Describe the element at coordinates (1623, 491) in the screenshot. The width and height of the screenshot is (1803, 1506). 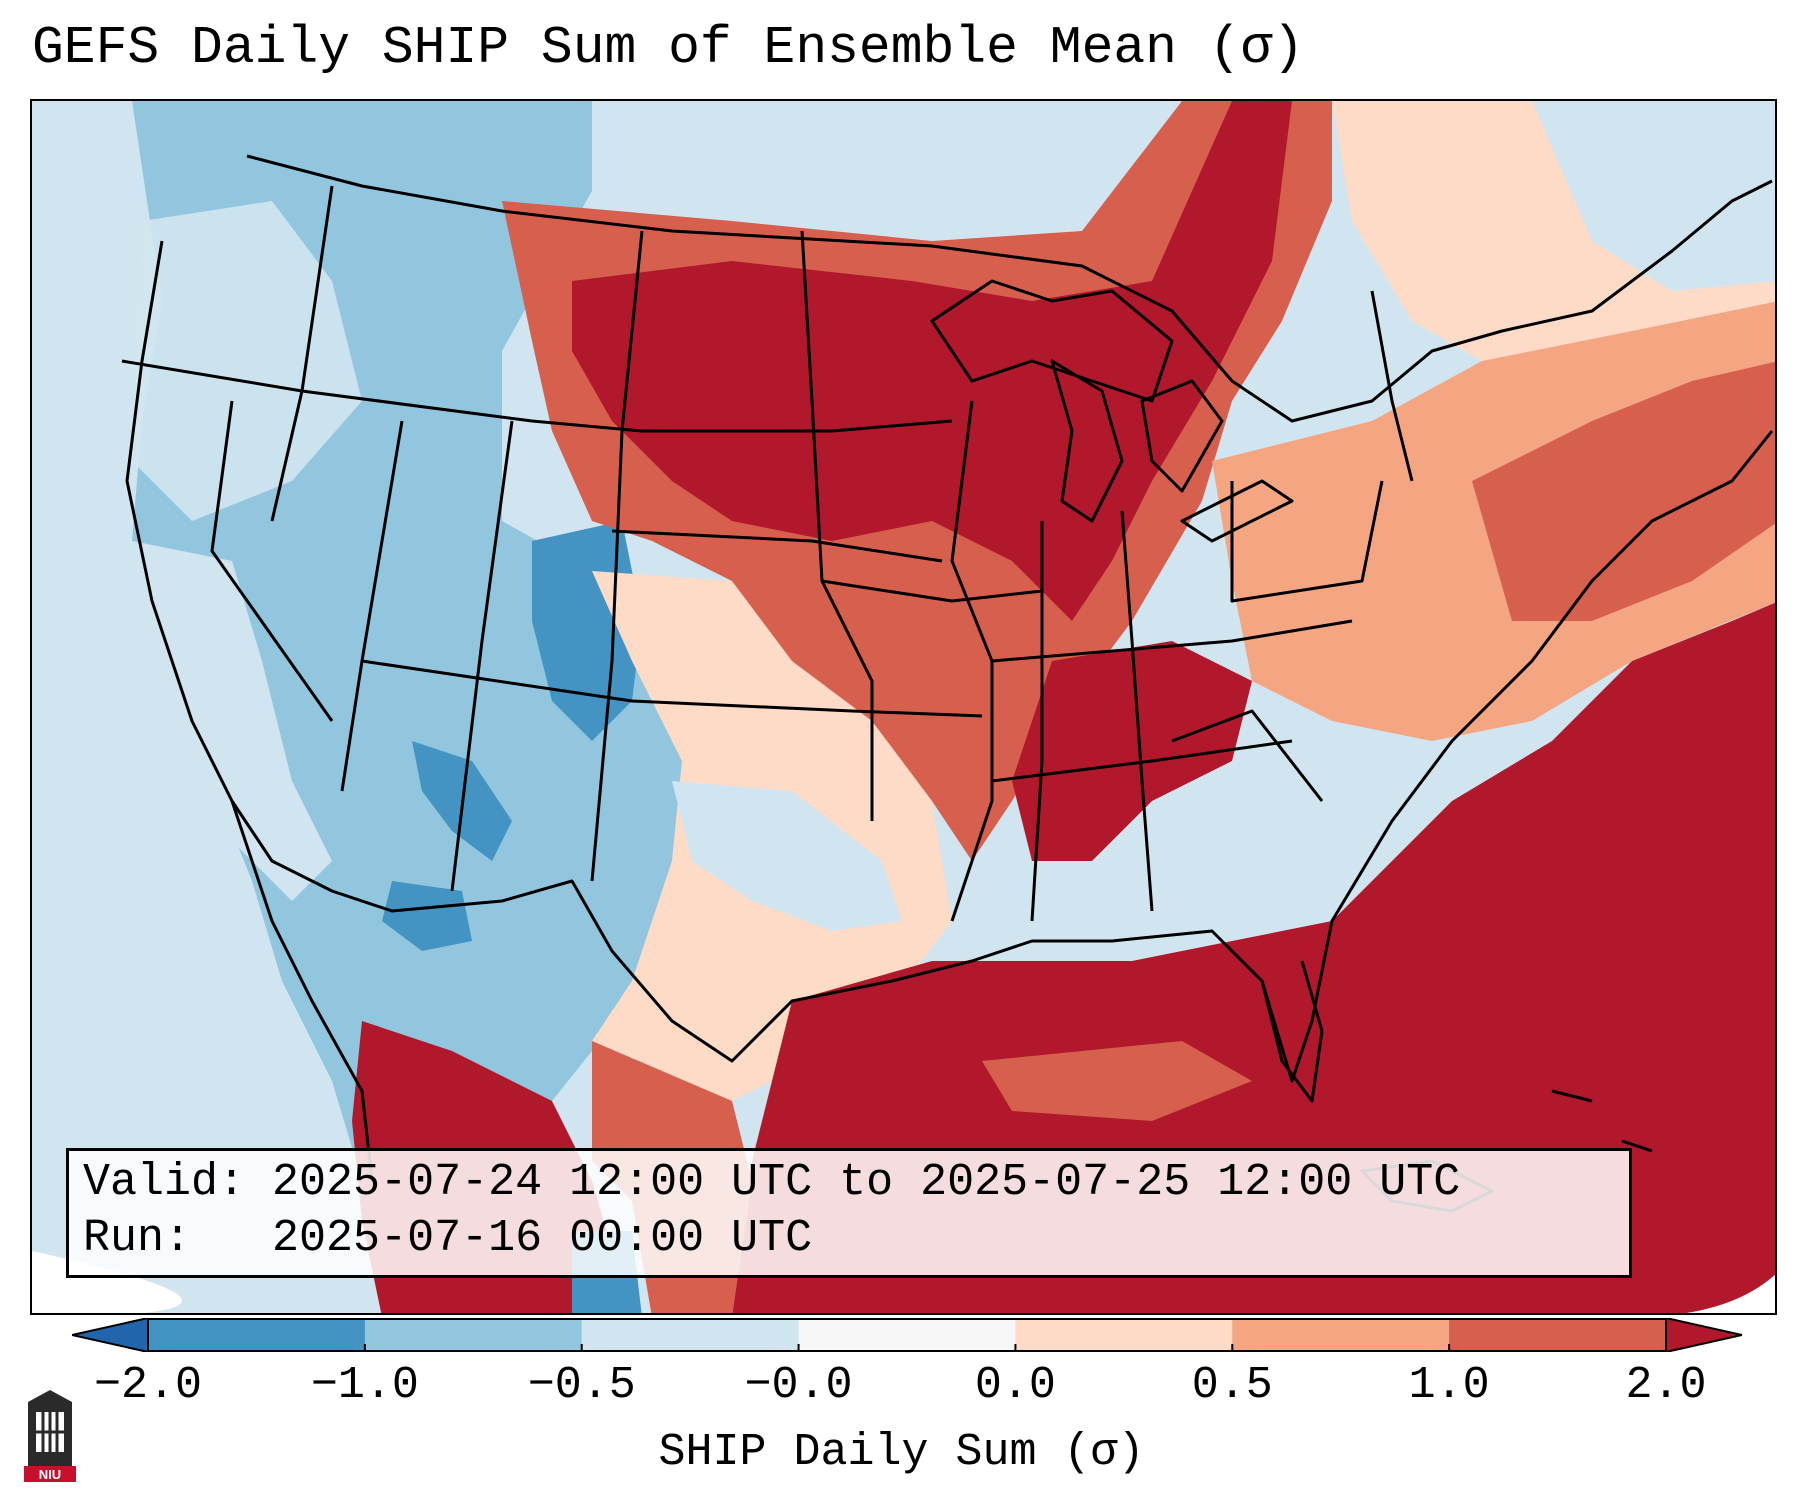
I see `positive-atlantic-offshore` at that location.